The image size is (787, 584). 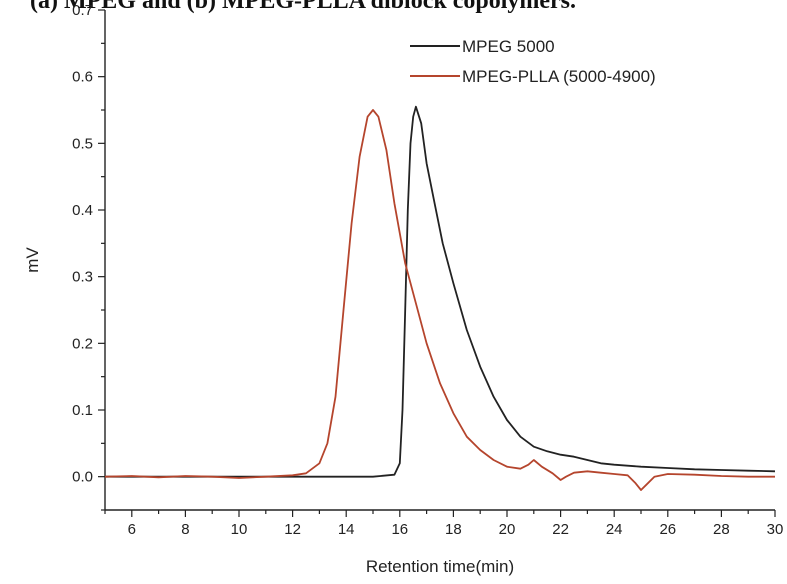 I want to click on x-tick-label: 18, so click(x=453, y=529).